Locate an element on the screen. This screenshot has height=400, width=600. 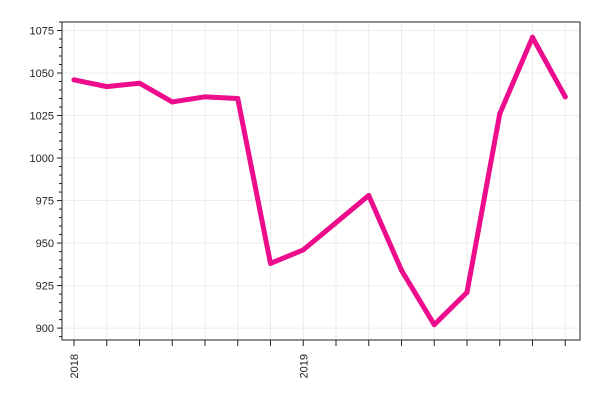
y-tick-label: 900 is located at coordinates (45, 329).